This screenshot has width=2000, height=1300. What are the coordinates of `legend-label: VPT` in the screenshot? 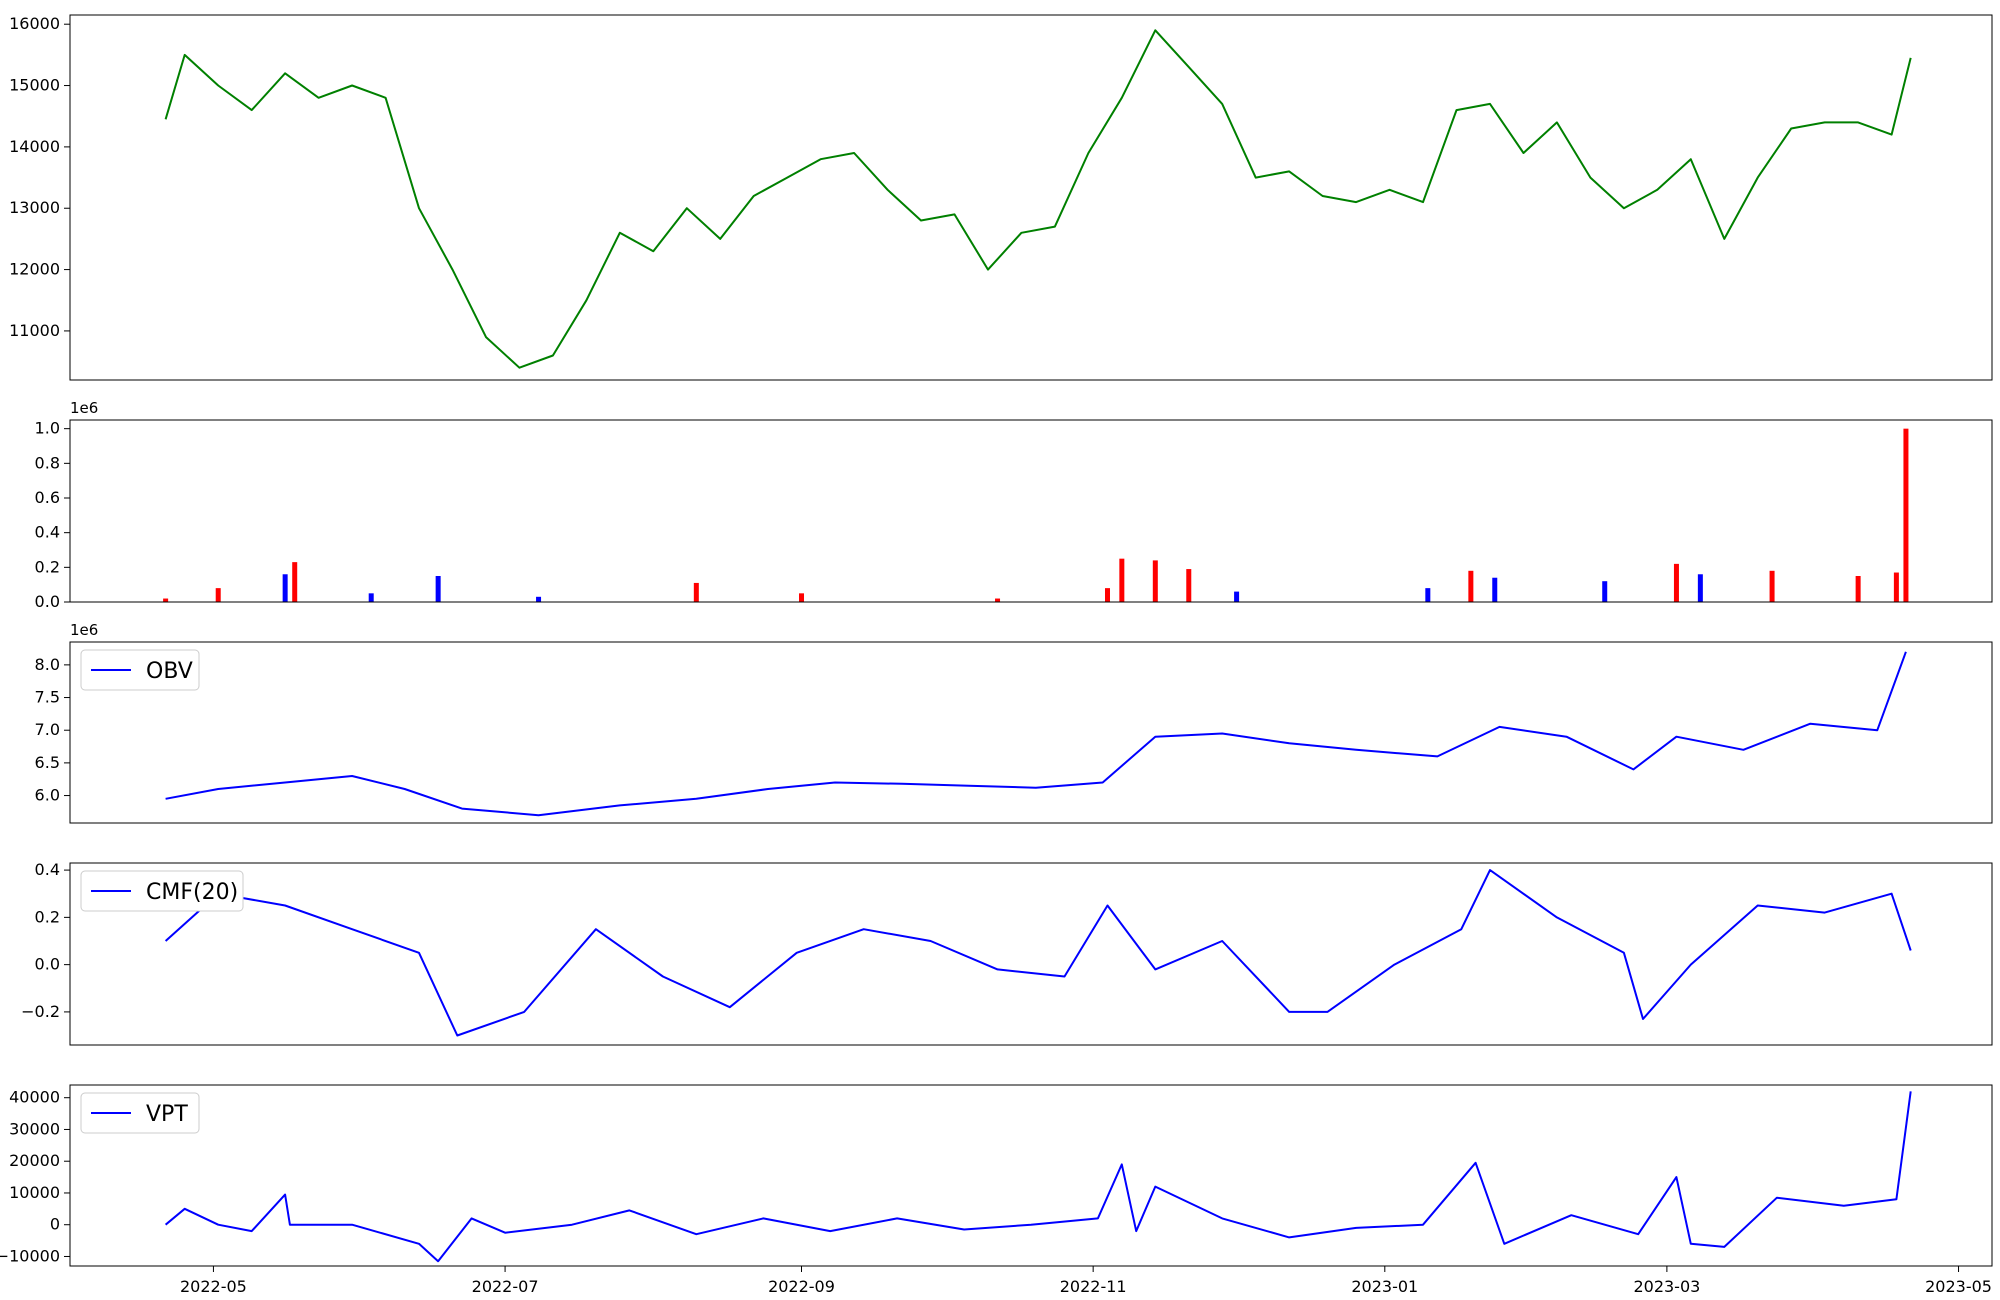 It's located at (167, 1114).